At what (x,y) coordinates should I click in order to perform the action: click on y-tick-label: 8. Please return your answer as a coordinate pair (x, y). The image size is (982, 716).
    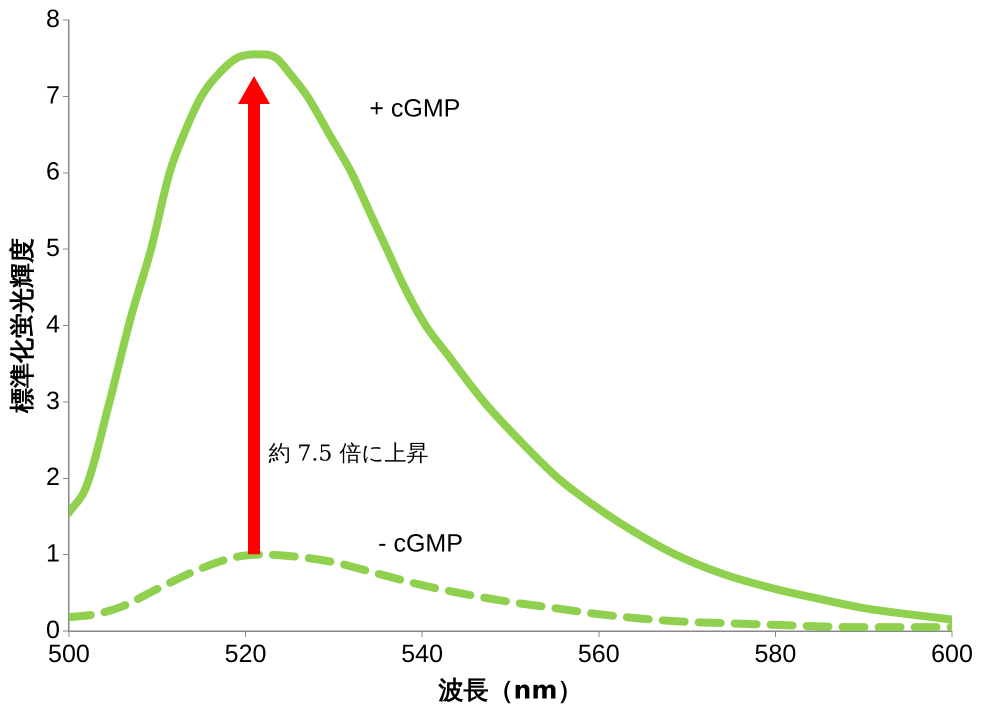
    Looking at the image, I should click on (53, 18).